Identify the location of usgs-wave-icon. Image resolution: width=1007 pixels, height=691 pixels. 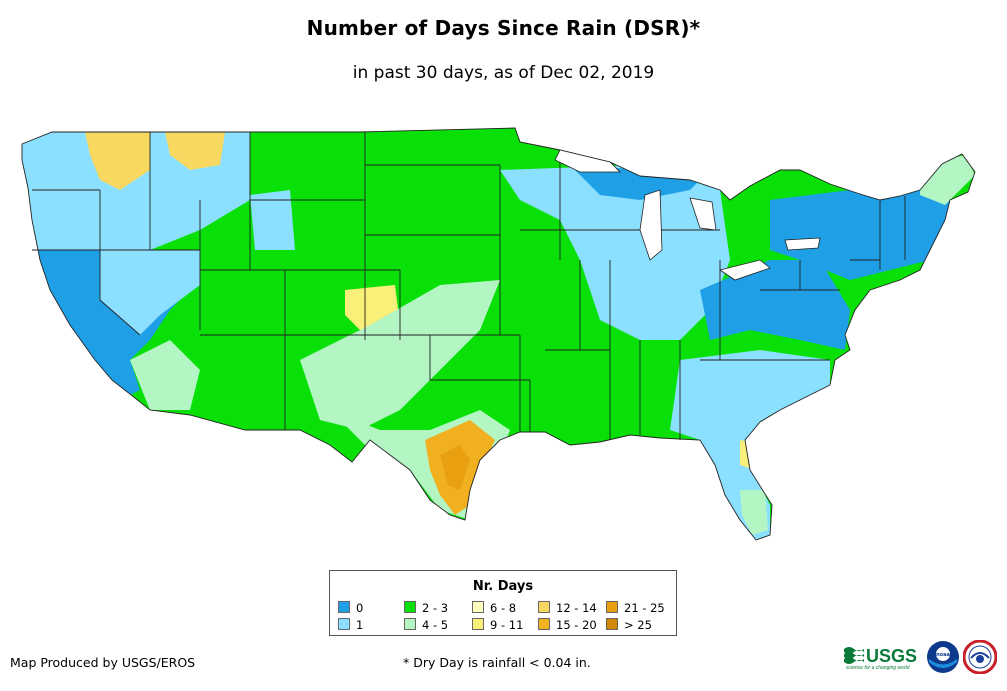
(854, 655).